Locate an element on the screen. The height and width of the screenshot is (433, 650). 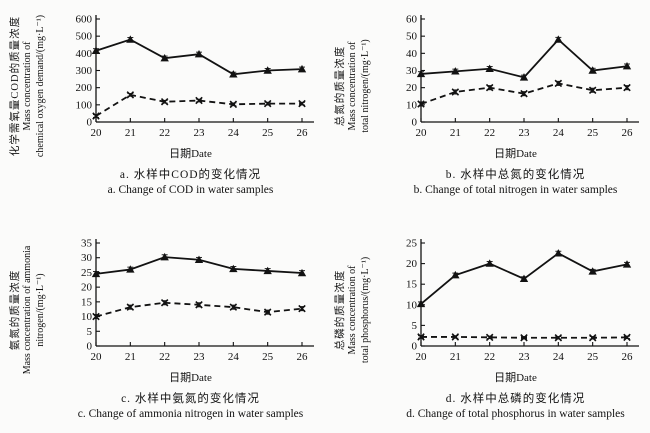
y-tick-label: 20 is located at coordinates (412, 88).